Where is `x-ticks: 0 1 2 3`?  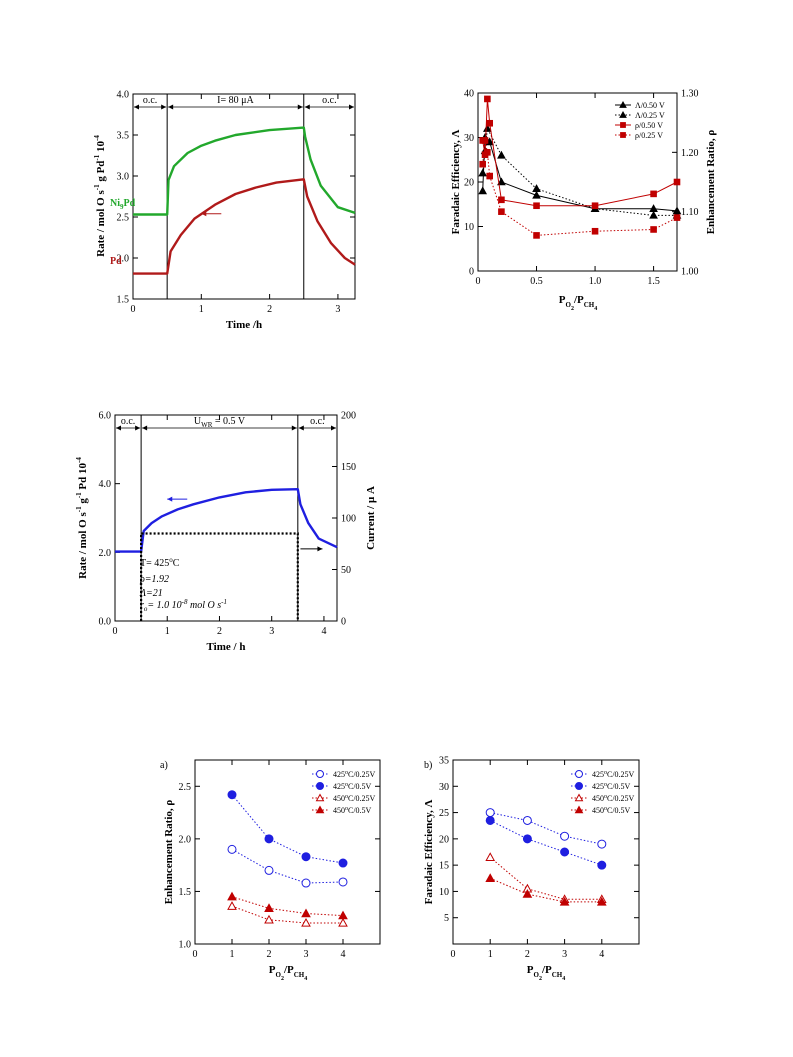
x-ticks: 0 1 2 3 is located at coordinates (235, 204).